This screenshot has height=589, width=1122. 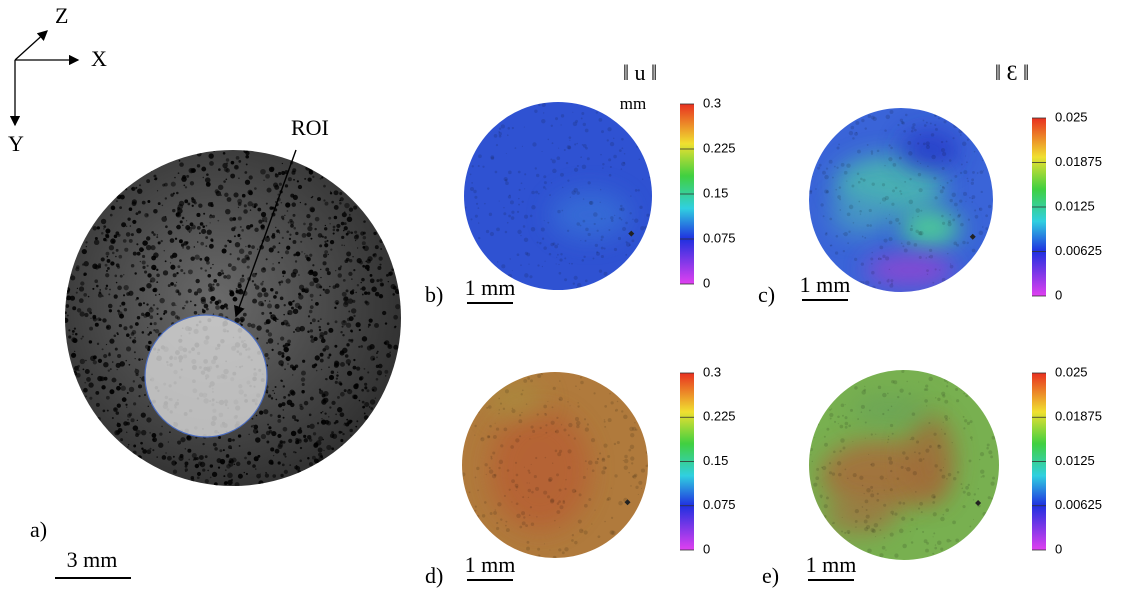 I want to click on panel-label: c), so click(x=766, y=294).